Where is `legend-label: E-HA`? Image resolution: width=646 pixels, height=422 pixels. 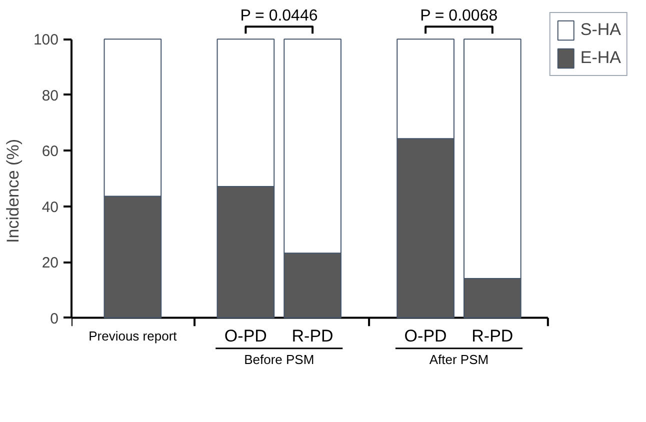
legend-label: E-HA is located at coordinates (600, 58).